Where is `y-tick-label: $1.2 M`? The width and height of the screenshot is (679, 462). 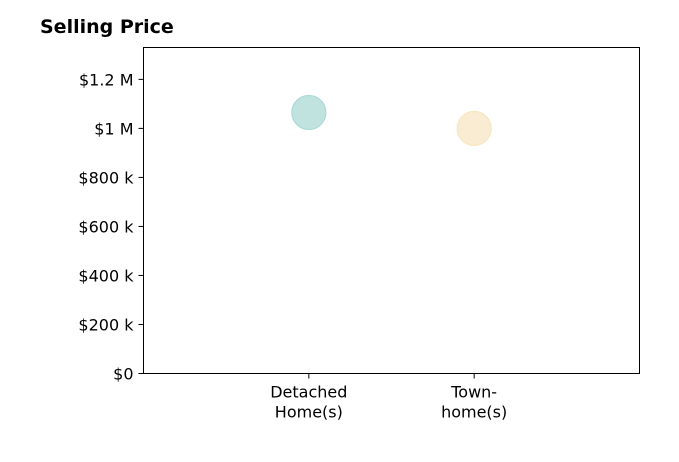 y-tick-label: $1.2 M is located at coordinates (106, 79).